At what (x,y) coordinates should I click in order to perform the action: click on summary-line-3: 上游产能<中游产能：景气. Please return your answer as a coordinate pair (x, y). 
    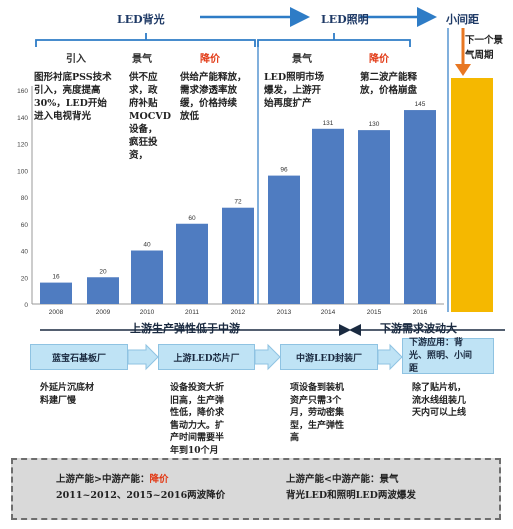
    Looking at the image, I should click on (342, 479).